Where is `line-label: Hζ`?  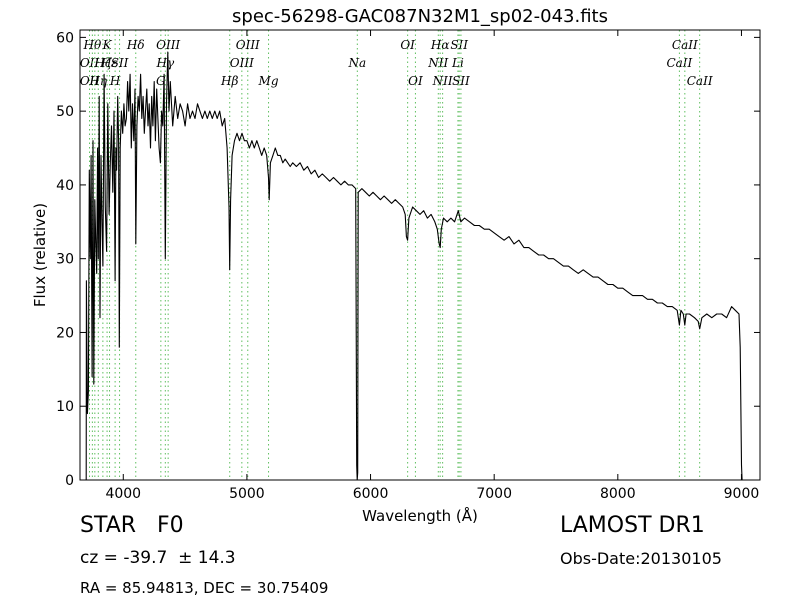
line-label: Hζ is located at coordinates (102, 63).